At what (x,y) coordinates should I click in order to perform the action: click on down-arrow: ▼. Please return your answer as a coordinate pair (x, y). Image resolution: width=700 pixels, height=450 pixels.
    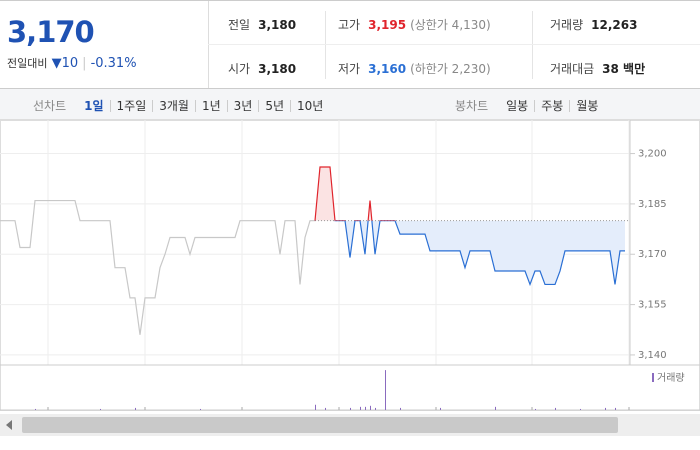
    Looking at the image, I should click on (56, 63).